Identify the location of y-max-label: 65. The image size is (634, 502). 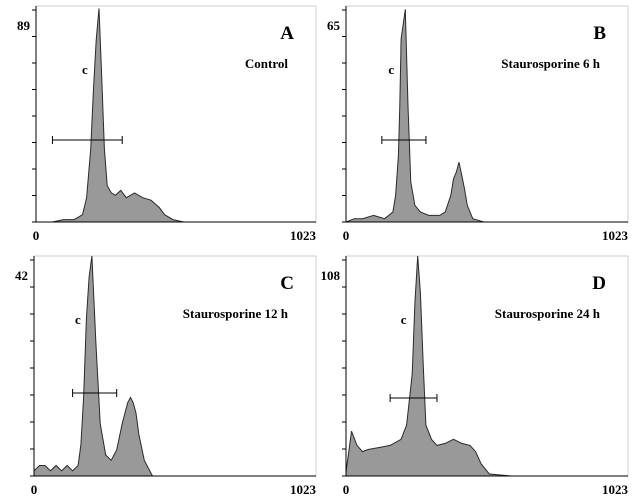
(334, 25).